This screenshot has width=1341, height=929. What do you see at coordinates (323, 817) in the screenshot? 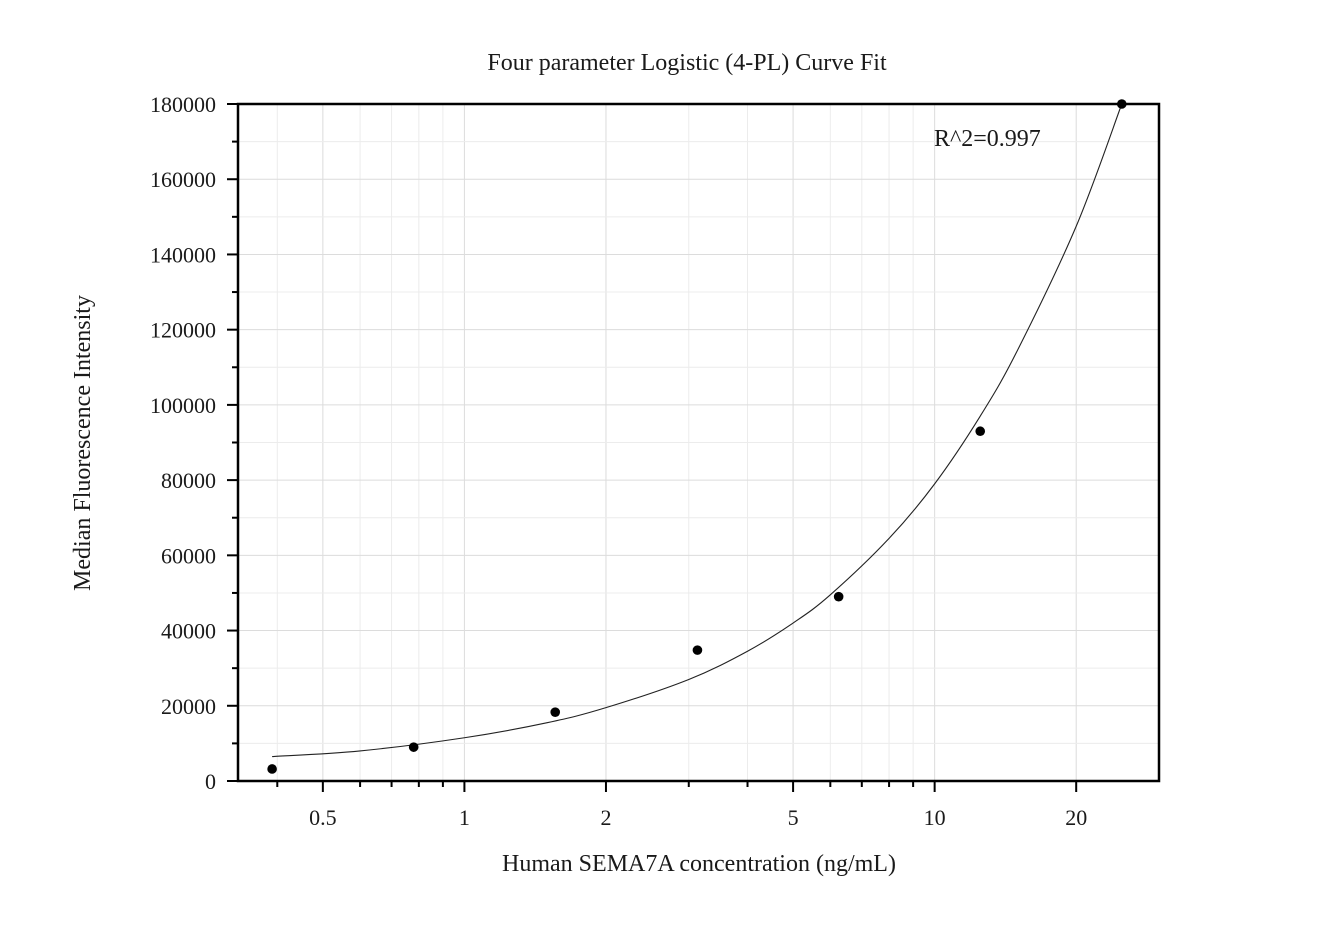
I see `x-tick-label: 0.5` at bounding box center [323, 817].